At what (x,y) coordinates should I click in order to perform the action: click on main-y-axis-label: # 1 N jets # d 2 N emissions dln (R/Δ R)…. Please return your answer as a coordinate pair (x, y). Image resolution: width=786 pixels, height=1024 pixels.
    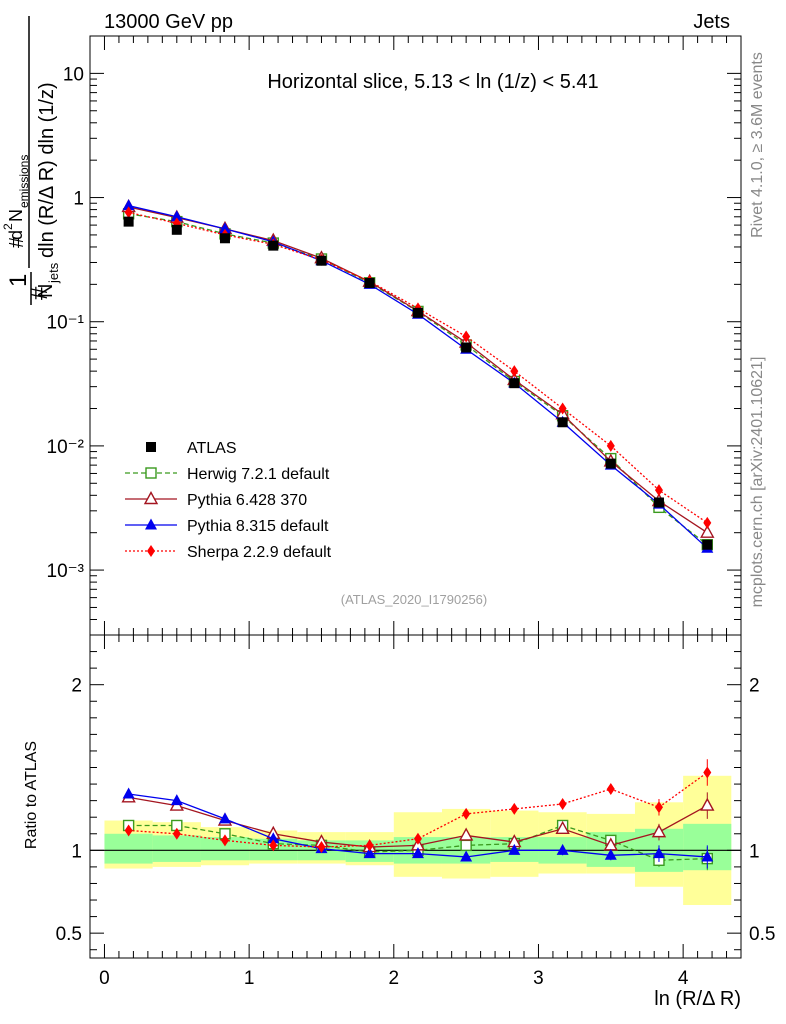
    Looking at the image, I should click on (31, 160).